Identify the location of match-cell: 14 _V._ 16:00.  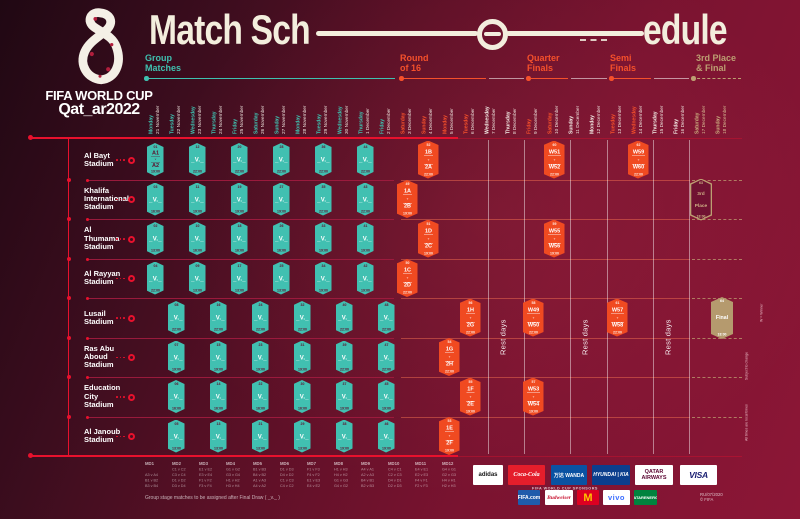
(218, 396).